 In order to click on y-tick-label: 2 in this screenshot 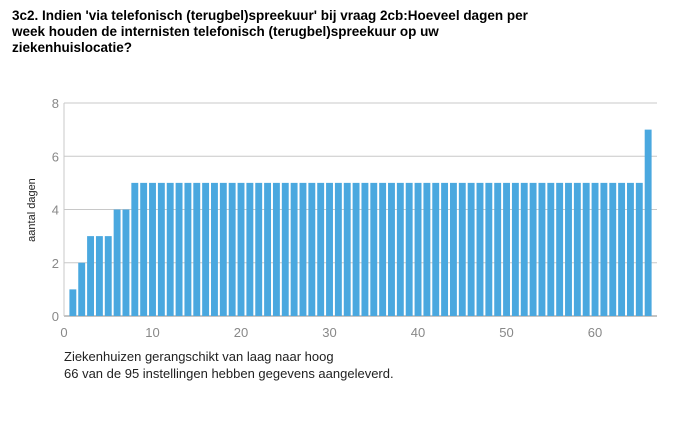, I will do `click(55, 263)`.